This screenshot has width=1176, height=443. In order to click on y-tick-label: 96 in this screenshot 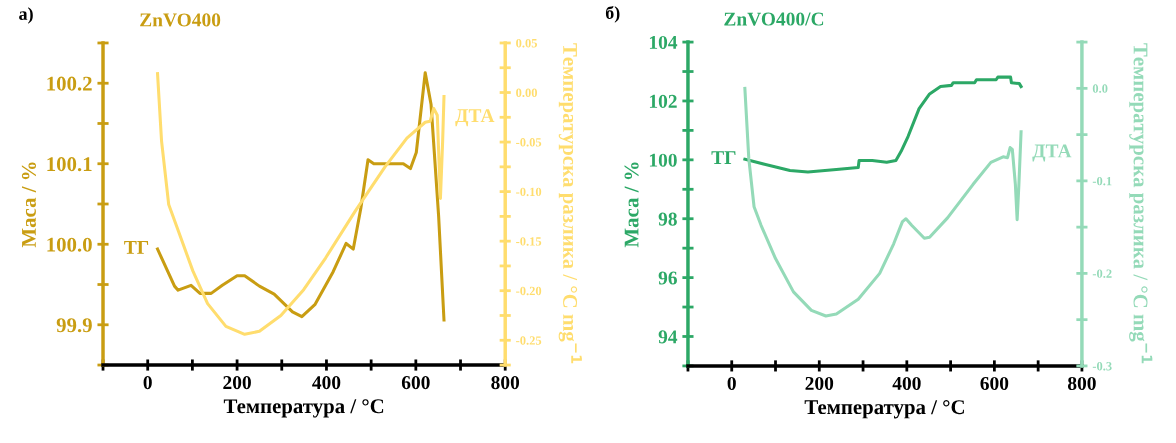, I will do `click(667, 278)`.